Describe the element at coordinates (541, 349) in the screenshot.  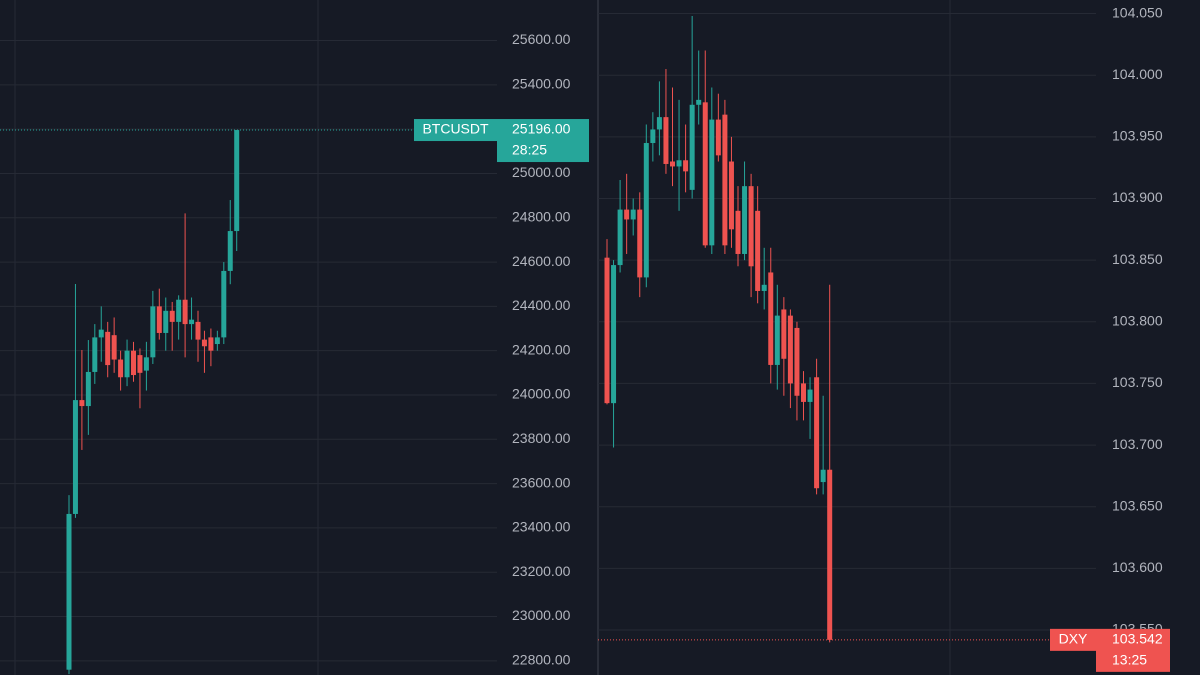
I see `y-tick-label: 24200.00` at that location.